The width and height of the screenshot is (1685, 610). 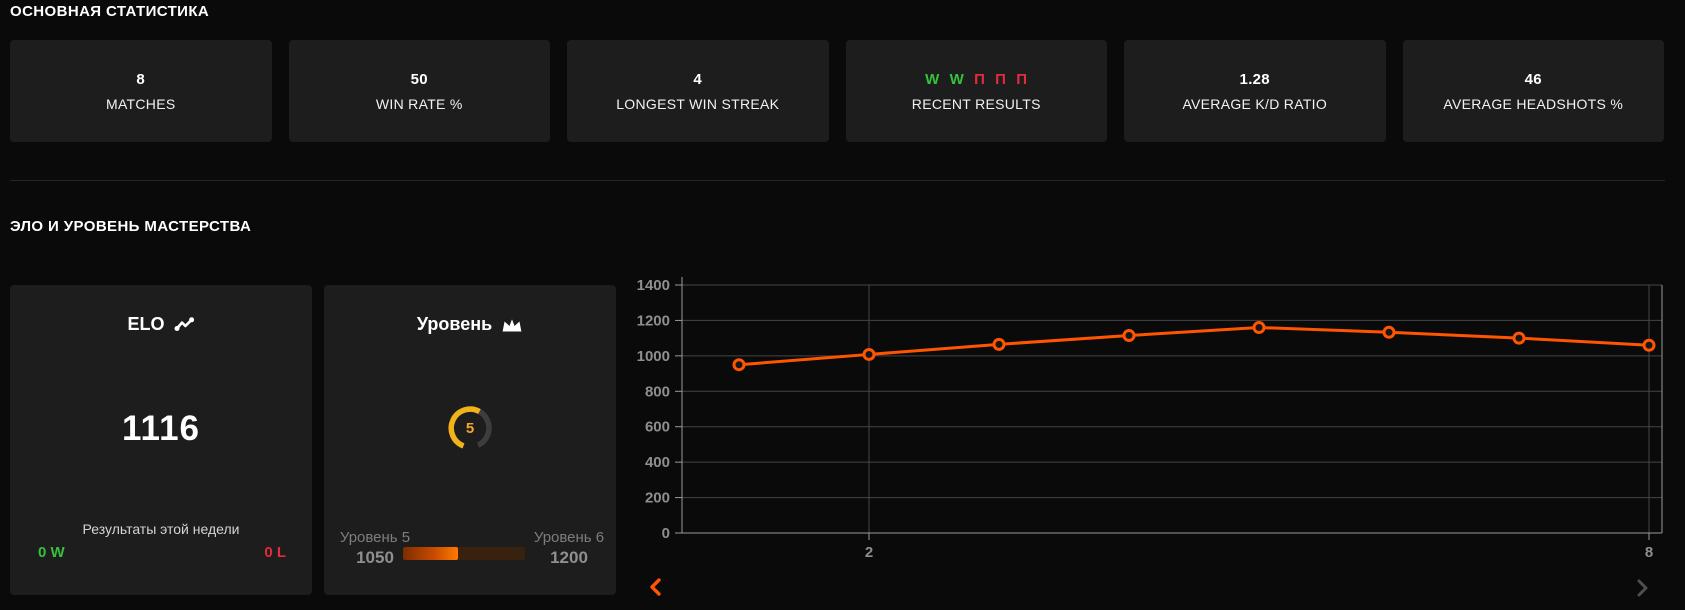 I want to click on stat-card-label: RECENT RESULTS, so click(x=976, y=103).